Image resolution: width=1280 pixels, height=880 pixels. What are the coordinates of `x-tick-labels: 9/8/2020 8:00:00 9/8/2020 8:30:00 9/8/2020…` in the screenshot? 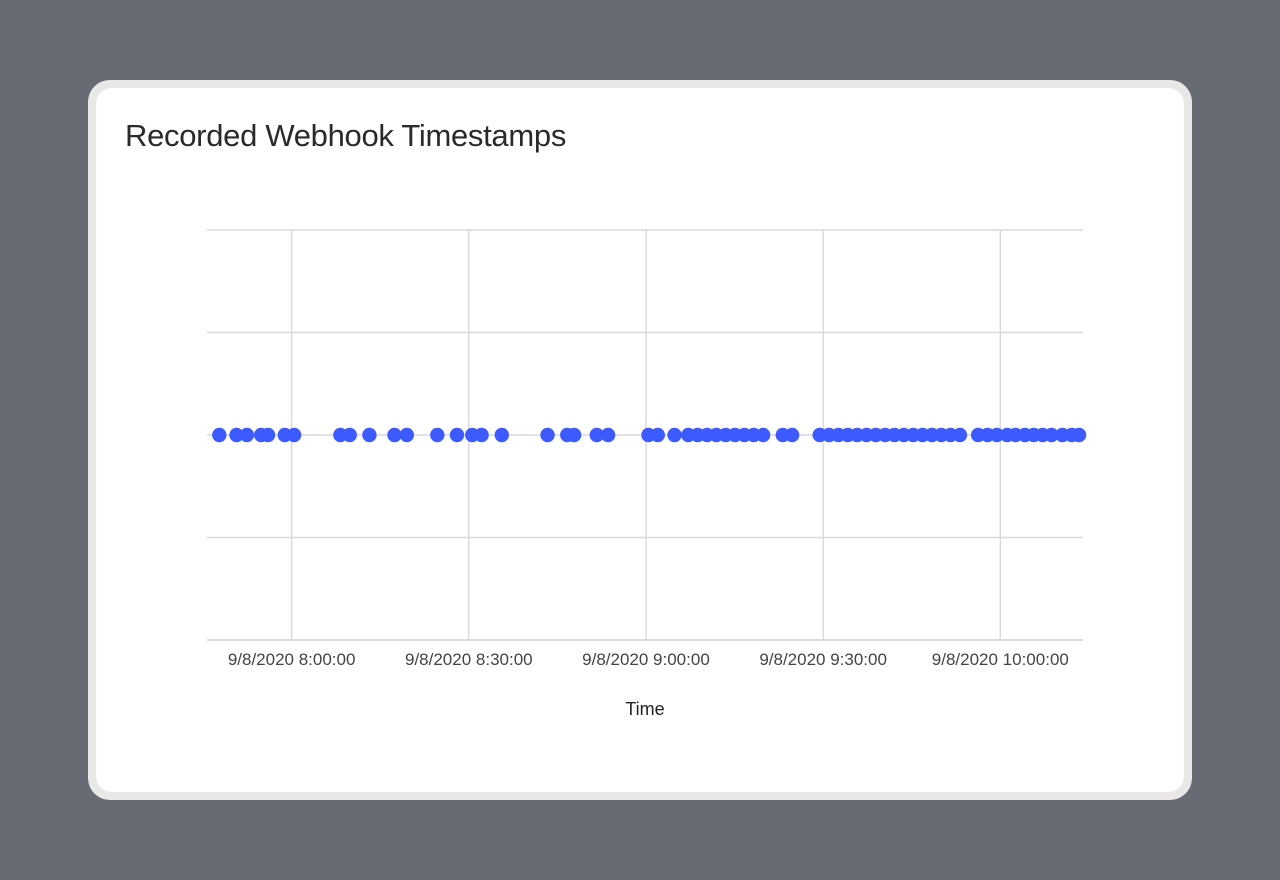 It's located at (648, 659).